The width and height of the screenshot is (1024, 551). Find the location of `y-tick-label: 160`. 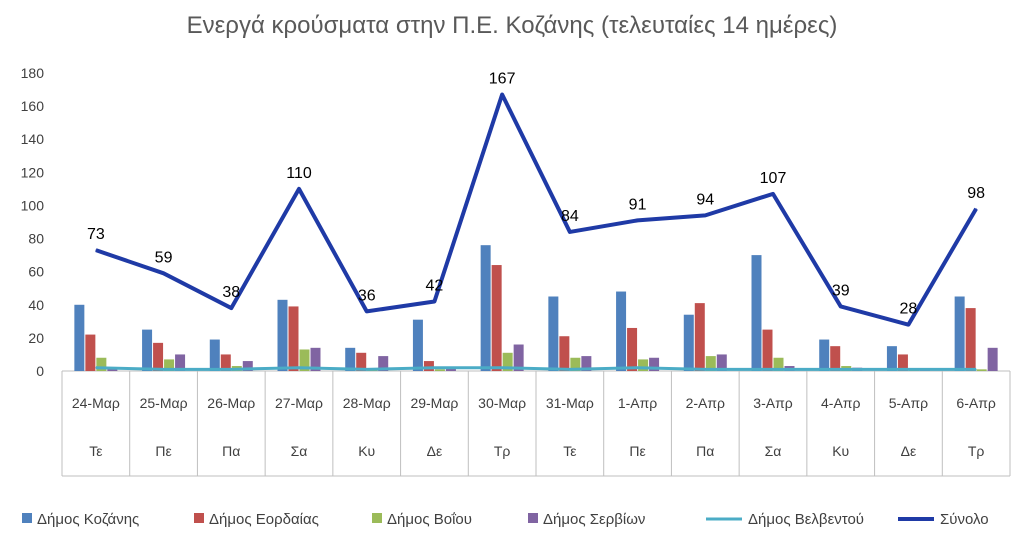

y-tick-label: 160 is located at coordinates (33, 106).